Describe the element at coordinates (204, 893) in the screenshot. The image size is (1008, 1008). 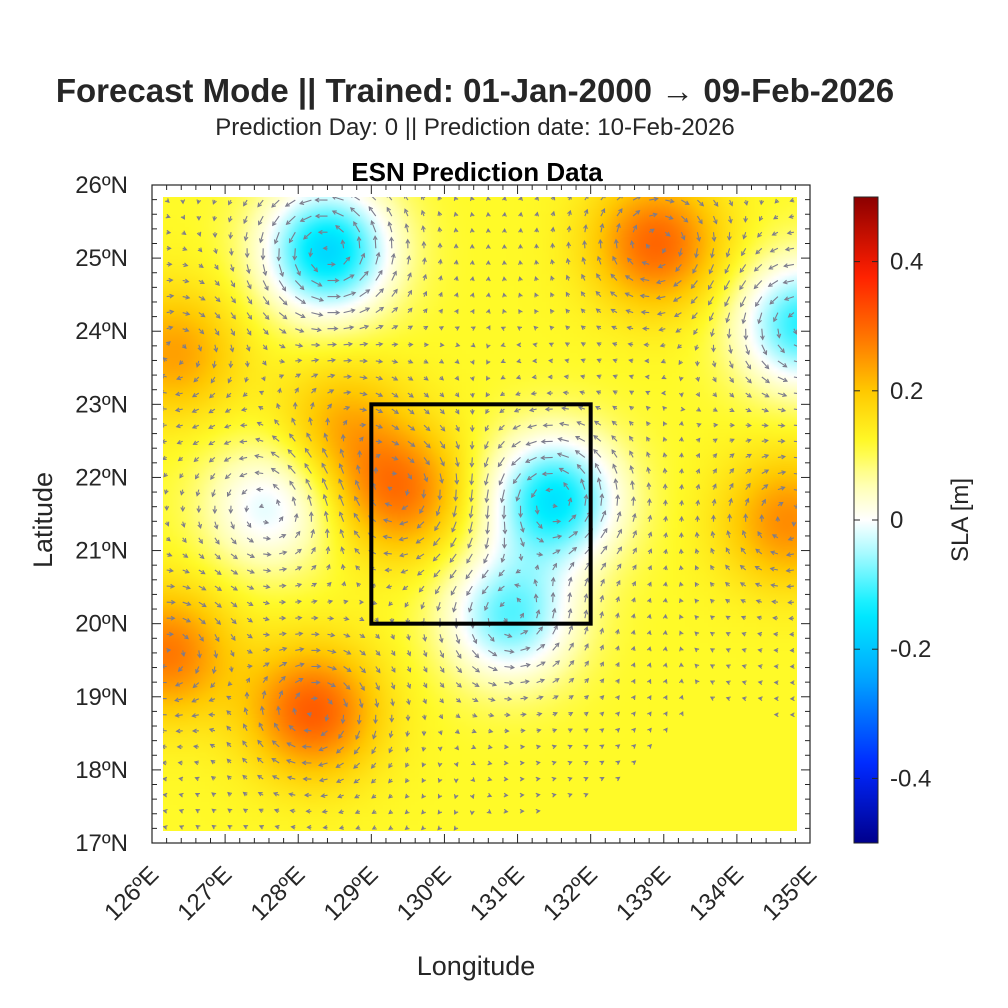
I see `x-tick-label: 127ºE` at that location.